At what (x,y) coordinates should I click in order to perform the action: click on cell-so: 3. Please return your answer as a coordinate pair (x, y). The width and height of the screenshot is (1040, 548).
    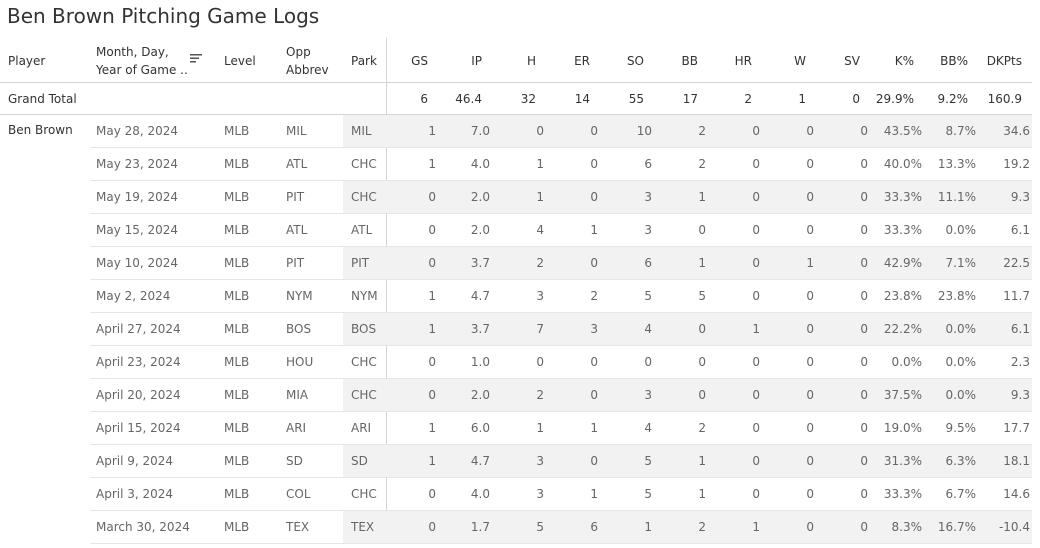
    Looking at the image, I should click on (648, 230).